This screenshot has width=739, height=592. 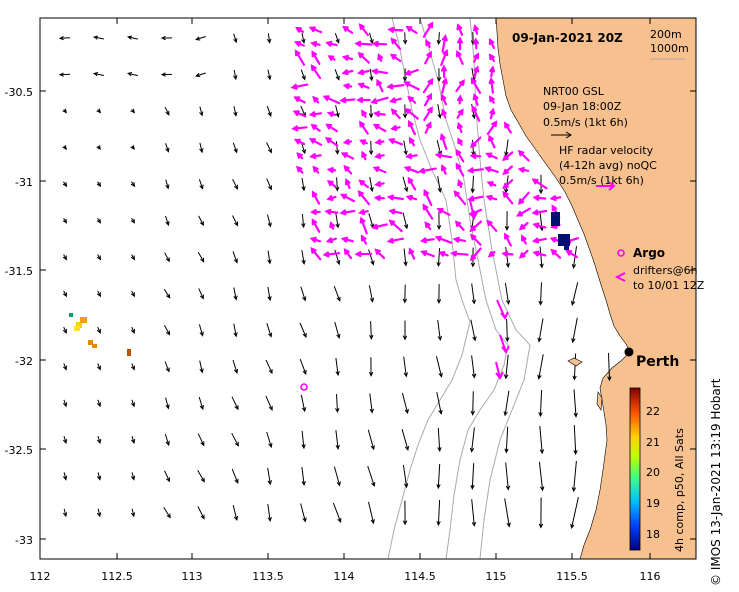 I want to click on argo-float-marker, so click(x=304, y=387).